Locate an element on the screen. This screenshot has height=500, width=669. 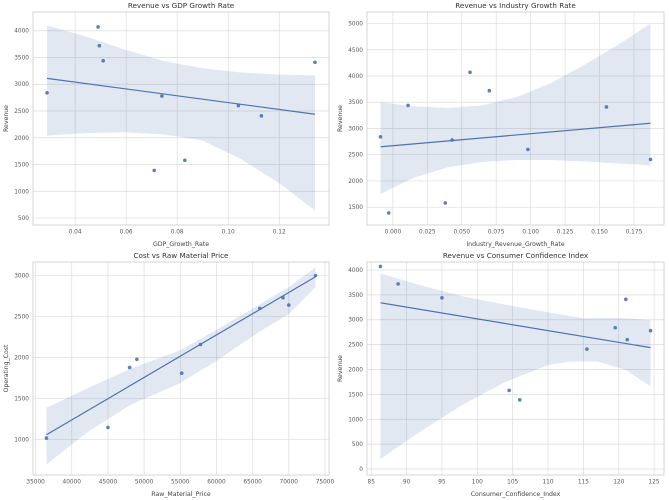
x-tick-label: 0.175 is located at coordinates (634, 233).